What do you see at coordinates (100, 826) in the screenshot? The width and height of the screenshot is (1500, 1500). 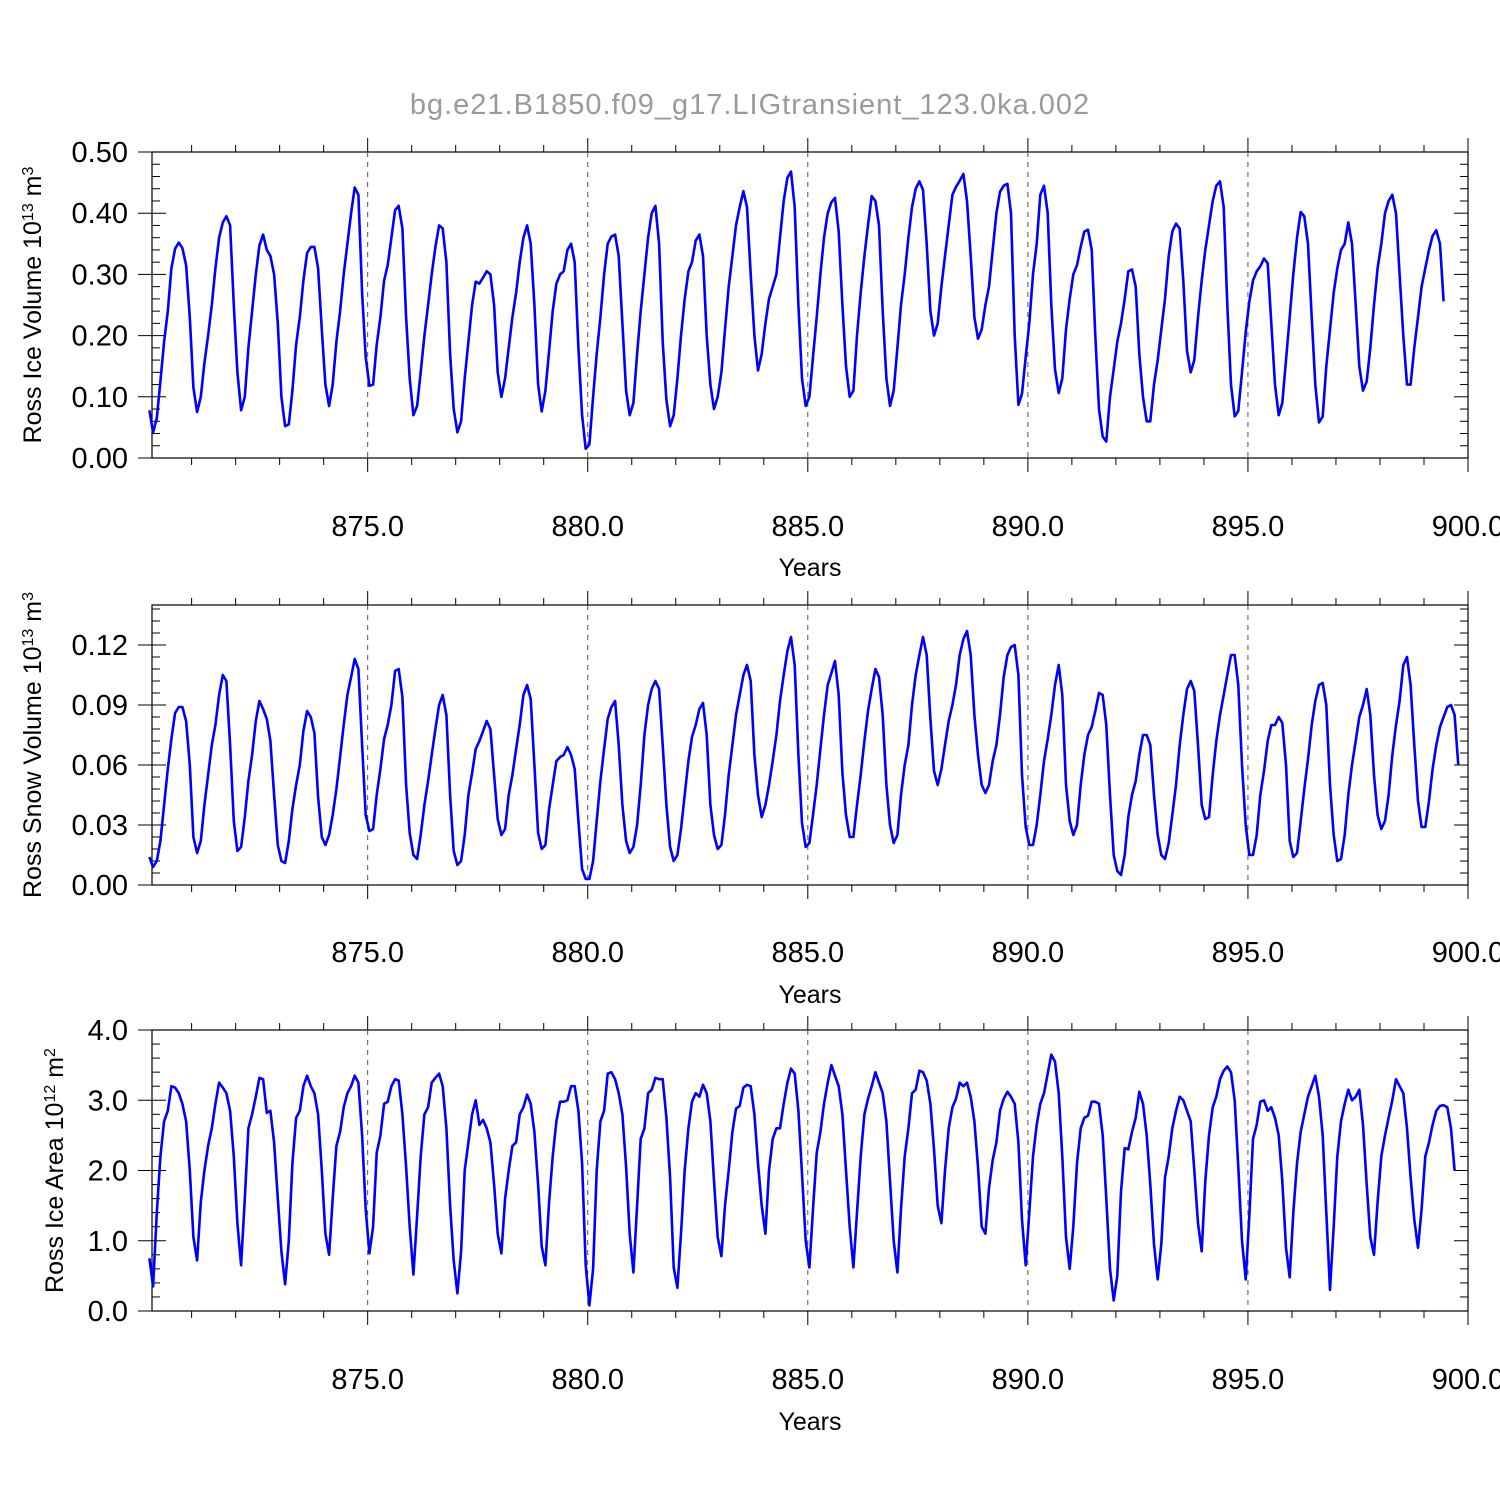 I see `y-tick-label: 0.03` at bounding box center [100, 826].